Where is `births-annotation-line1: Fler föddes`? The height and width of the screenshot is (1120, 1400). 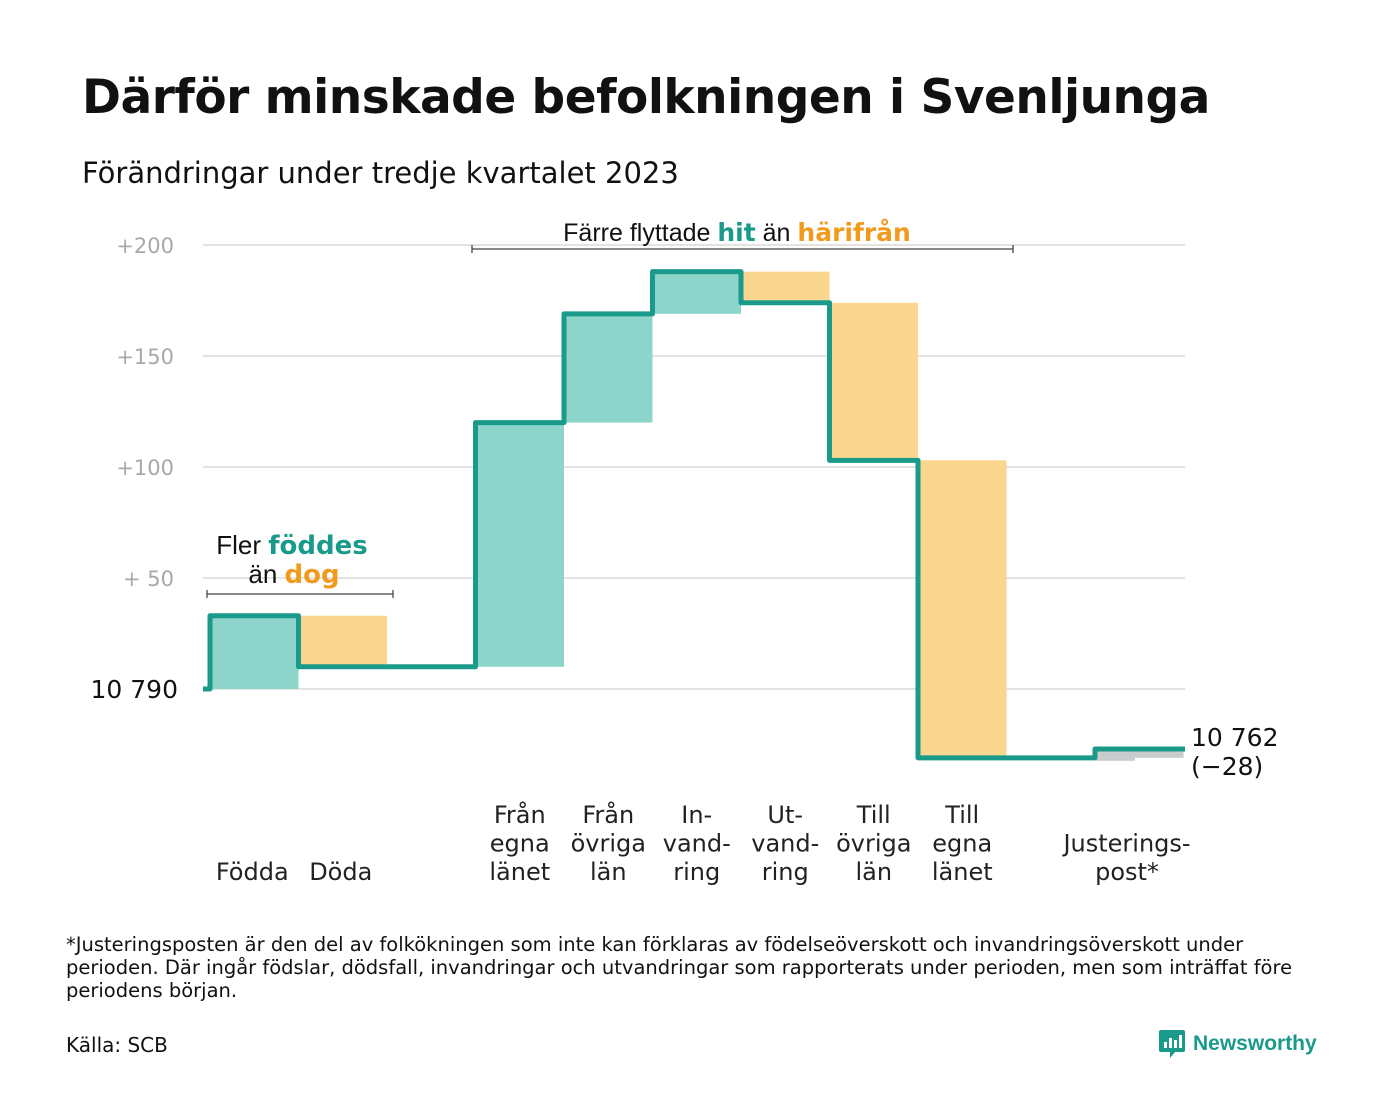 births-annotation-line1: Fler föddes is located at coordinates (292, 545).